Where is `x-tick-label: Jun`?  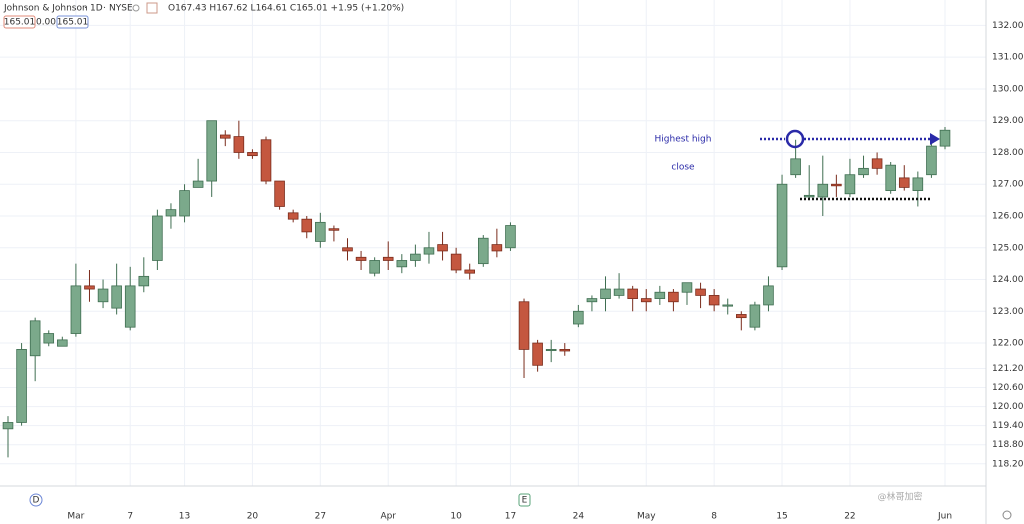 x-tick-label: Jun is located at coordinates (944, 517).